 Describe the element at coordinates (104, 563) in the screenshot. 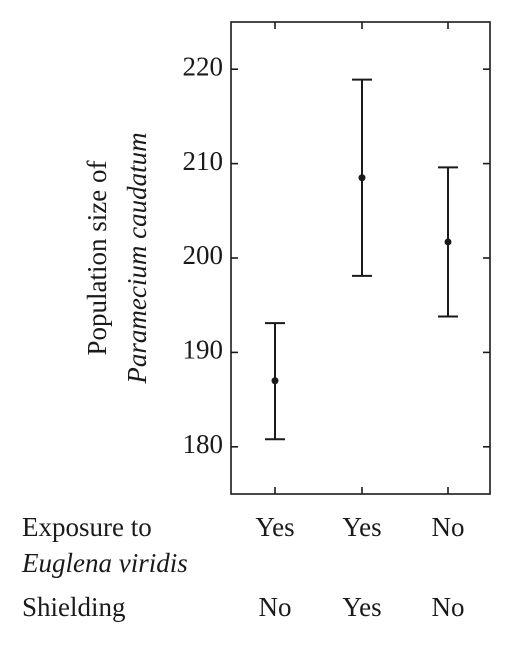

I see `row-label: Euglena viridis` at that location.